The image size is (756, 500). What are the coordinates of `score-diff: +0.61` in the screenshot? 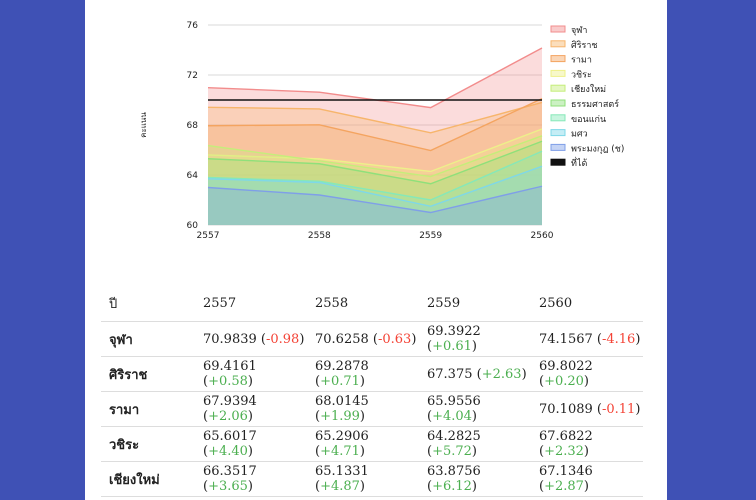 It's located at (452, 346).